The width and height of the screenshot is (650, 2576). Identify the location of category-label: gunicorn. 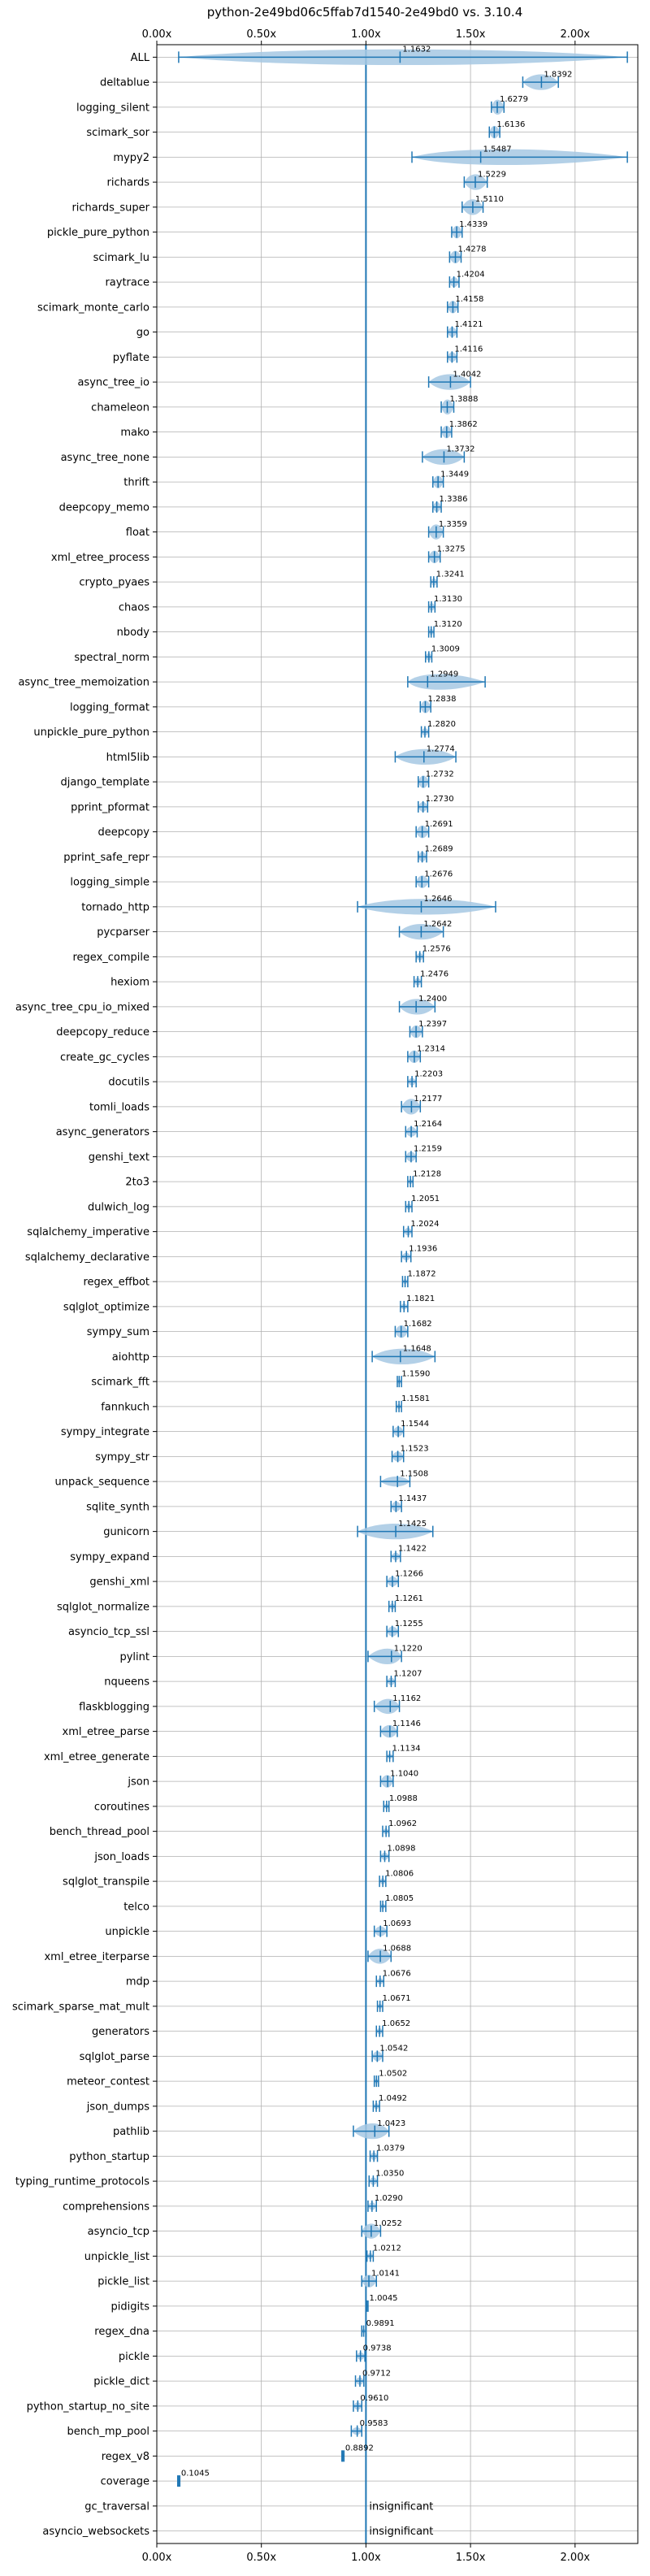
(127, 1532).